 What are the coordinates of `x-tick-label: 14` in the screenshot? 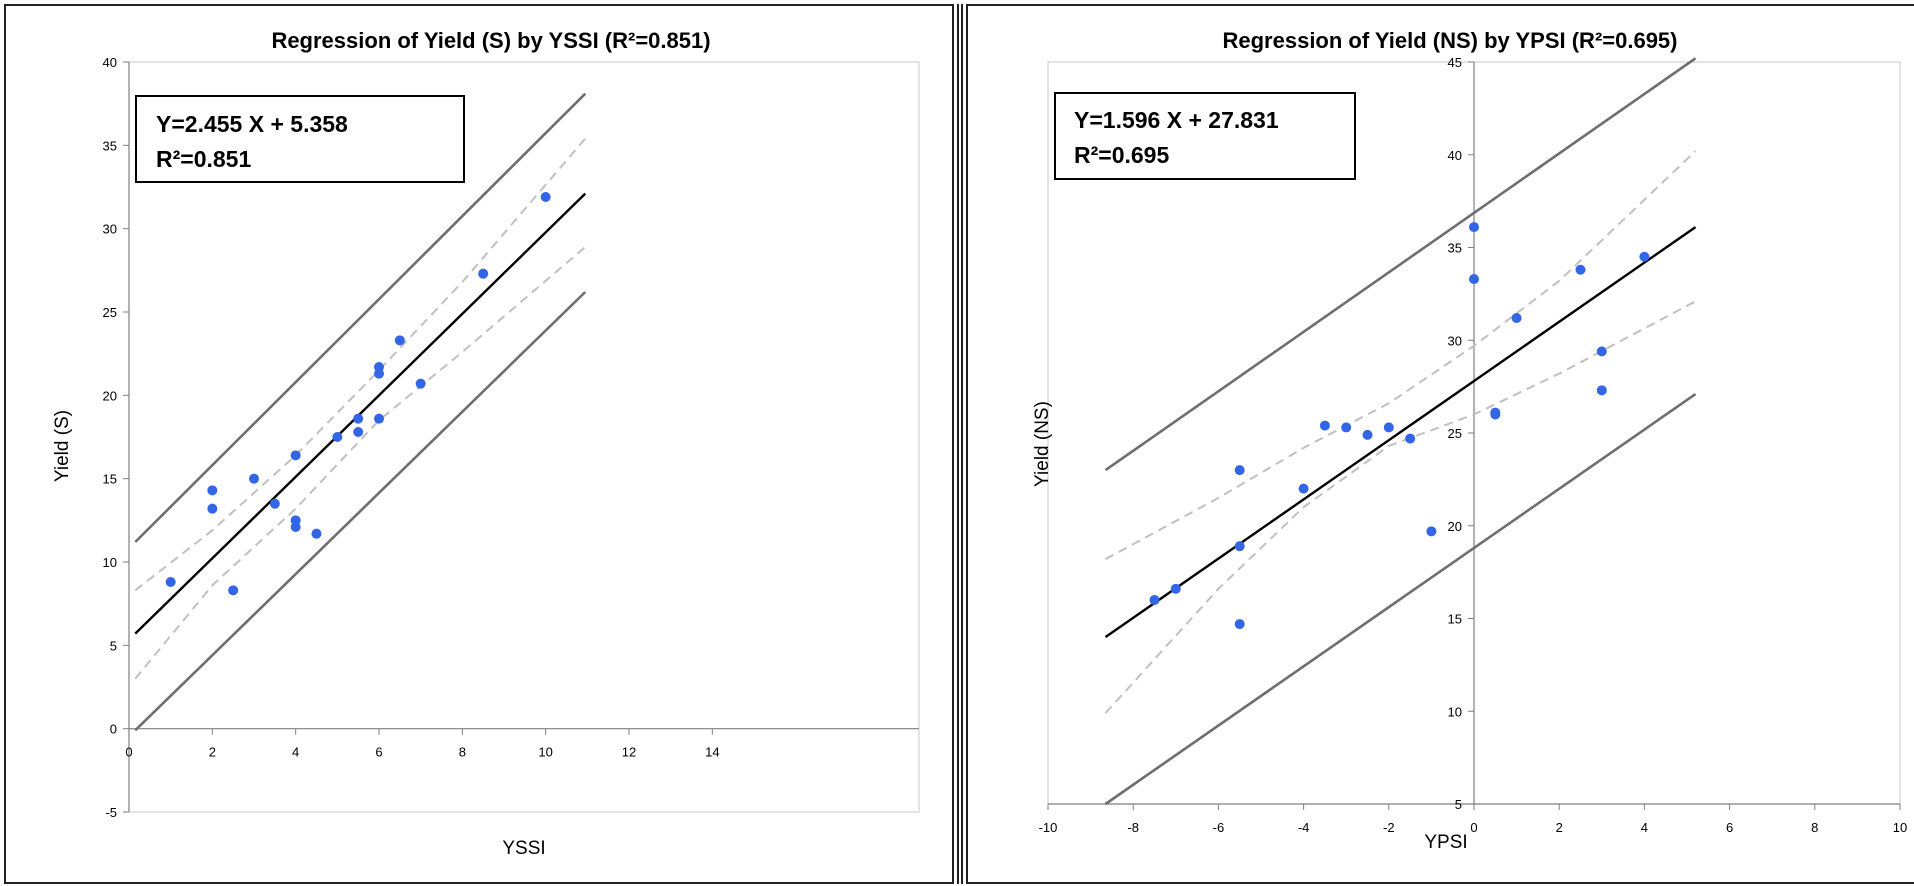 It's located at (712, 752).